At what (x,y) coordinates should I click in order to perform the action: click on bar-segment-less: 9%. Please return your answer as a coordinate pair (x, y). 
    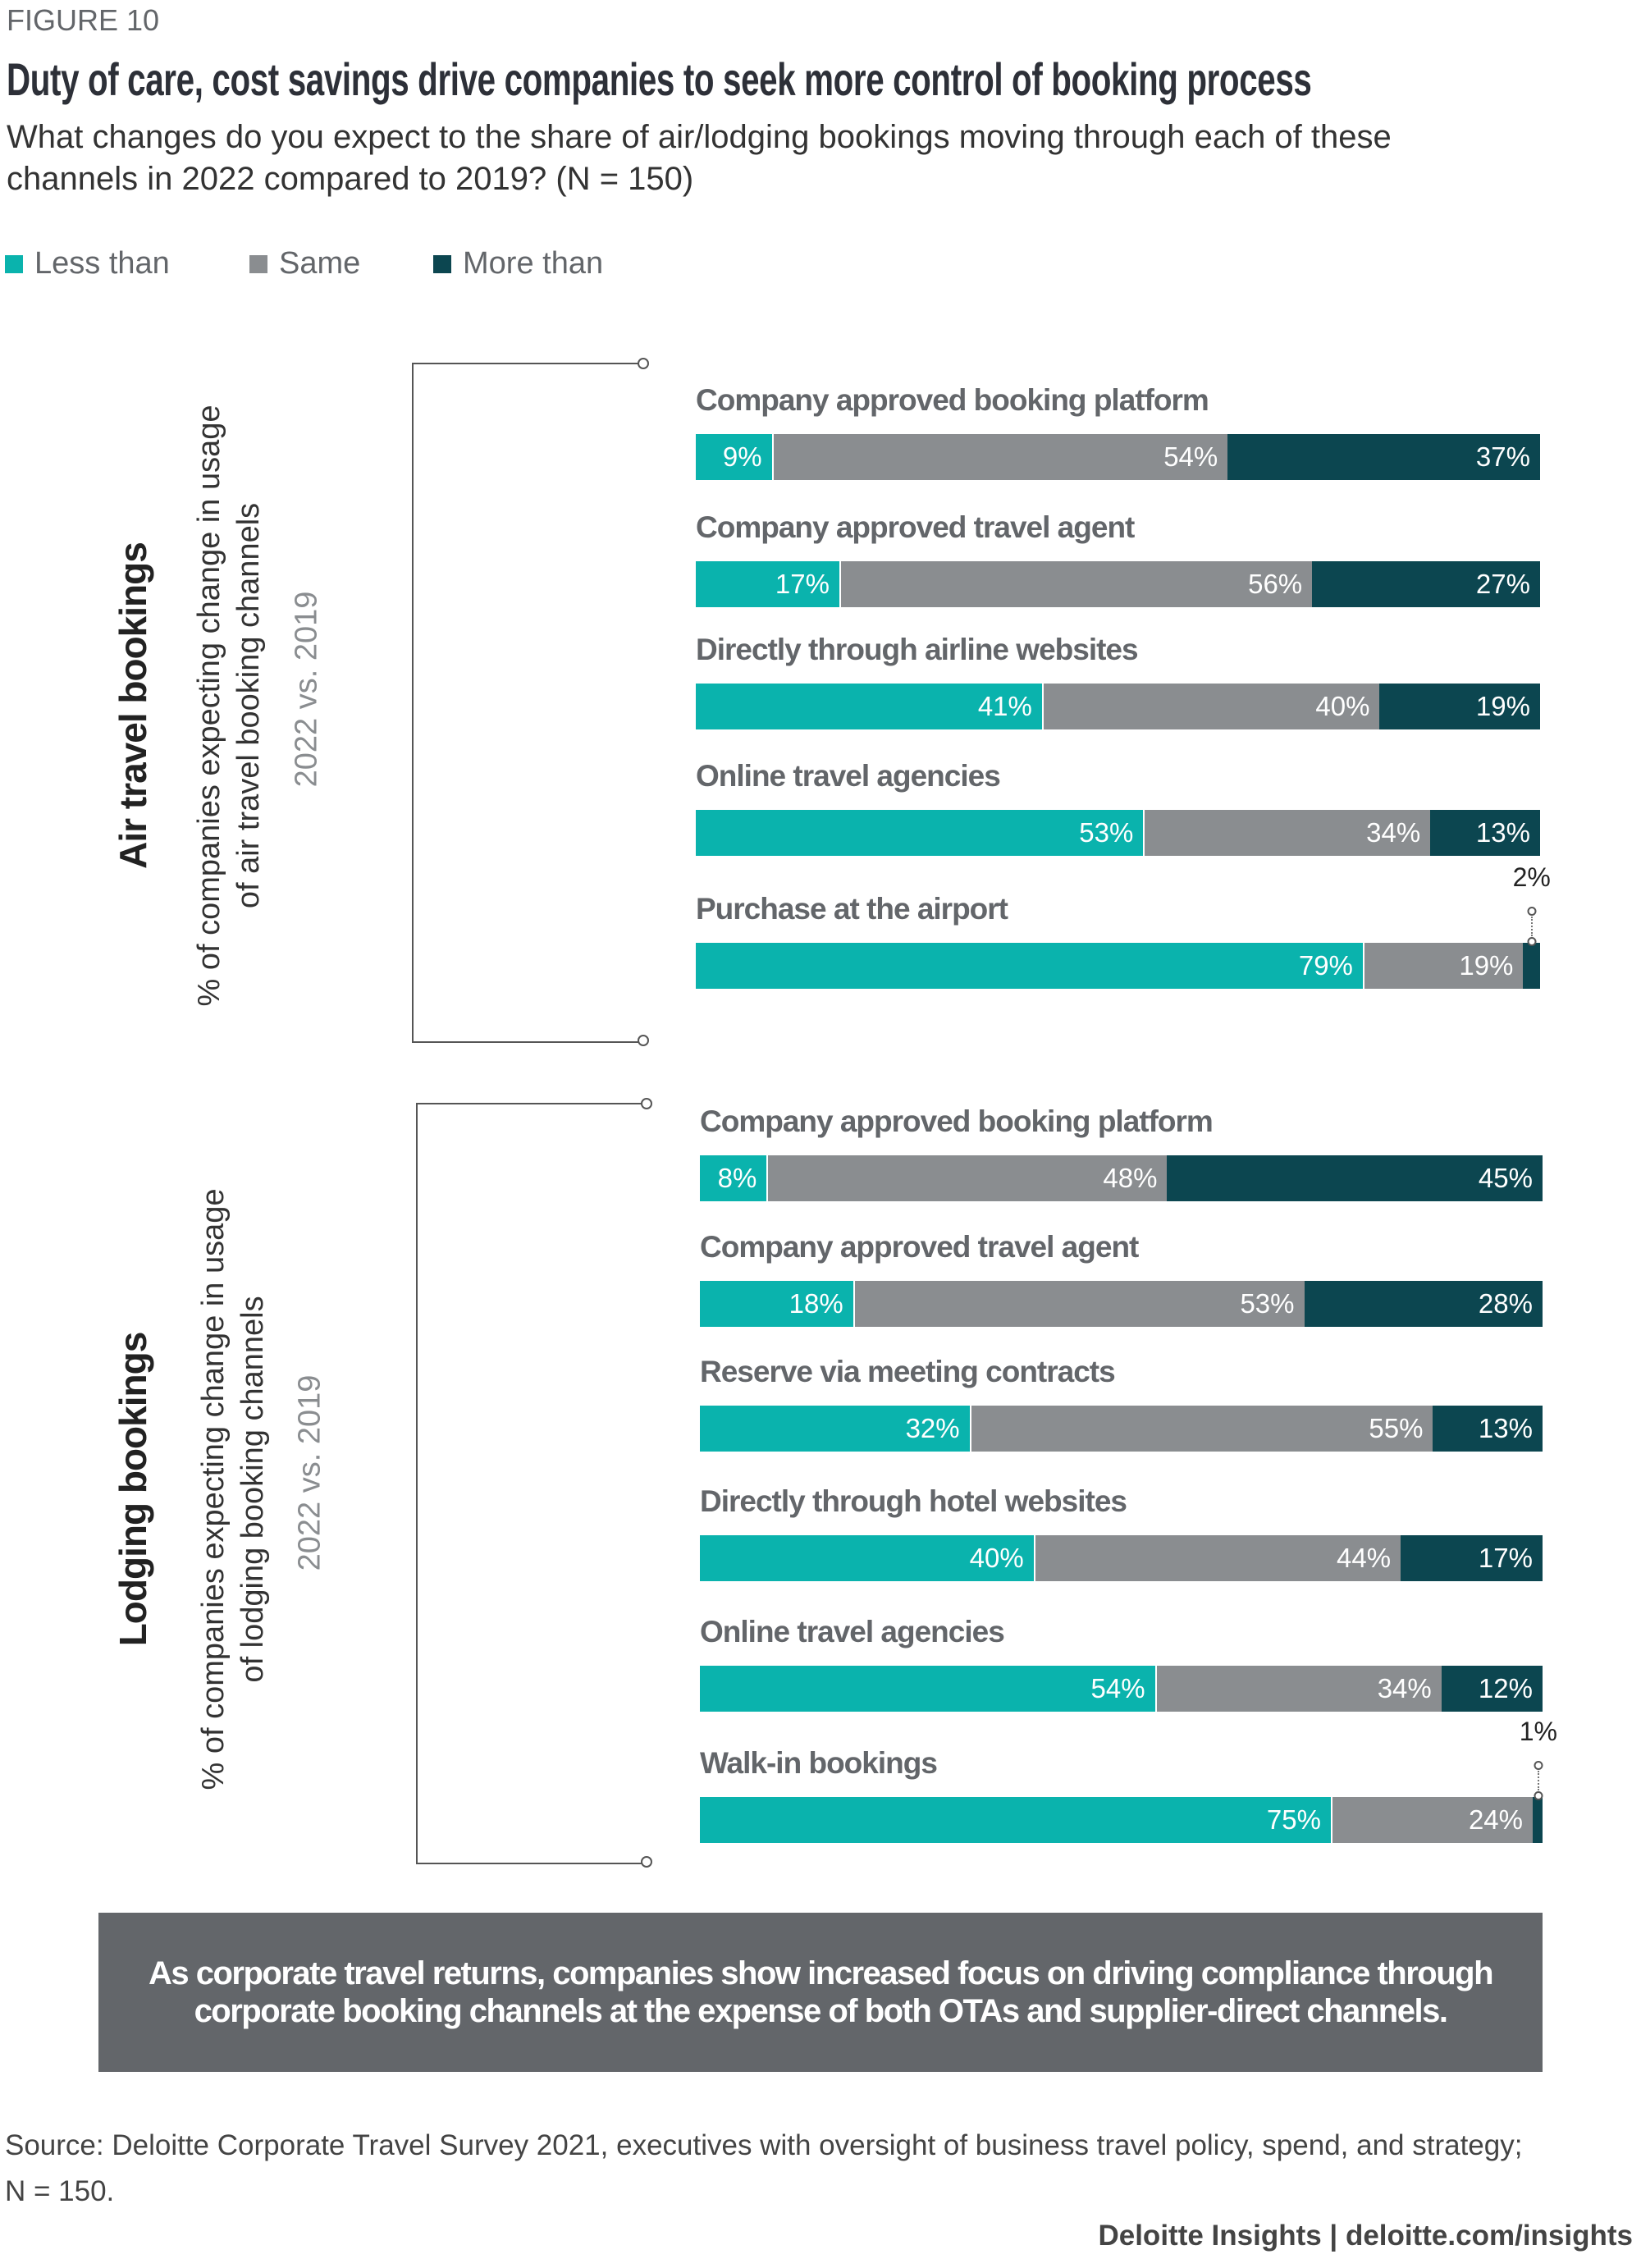
    Looking at the image, I should click on (734, 457).